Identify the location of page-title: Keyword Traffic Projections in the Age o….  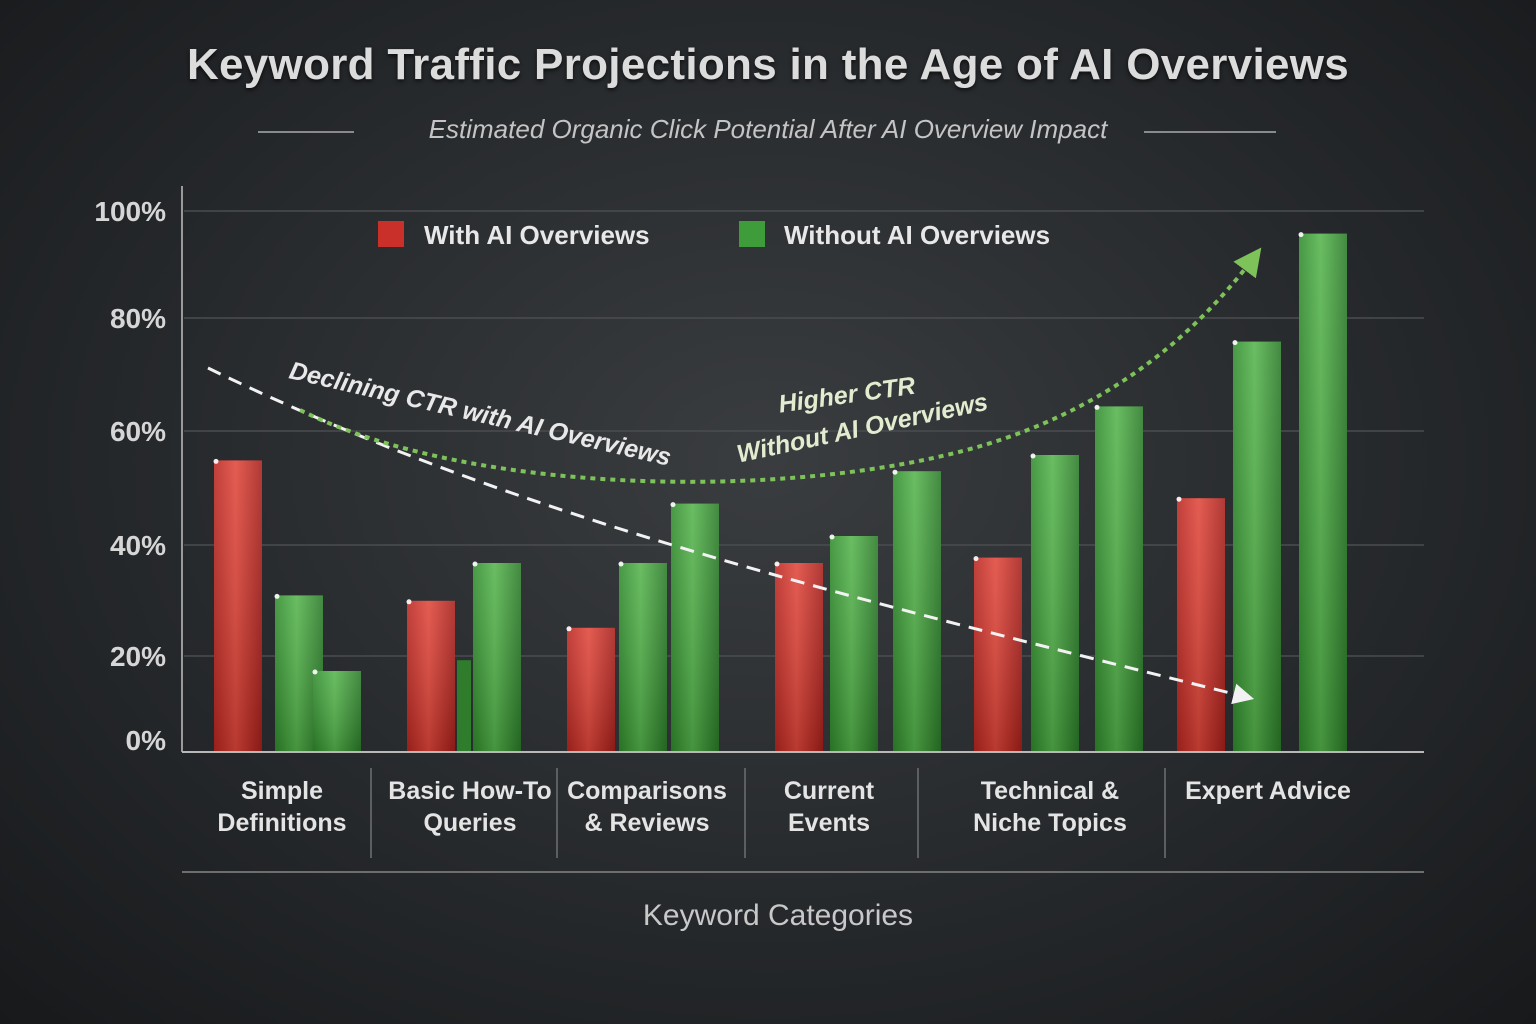
(768, 64).